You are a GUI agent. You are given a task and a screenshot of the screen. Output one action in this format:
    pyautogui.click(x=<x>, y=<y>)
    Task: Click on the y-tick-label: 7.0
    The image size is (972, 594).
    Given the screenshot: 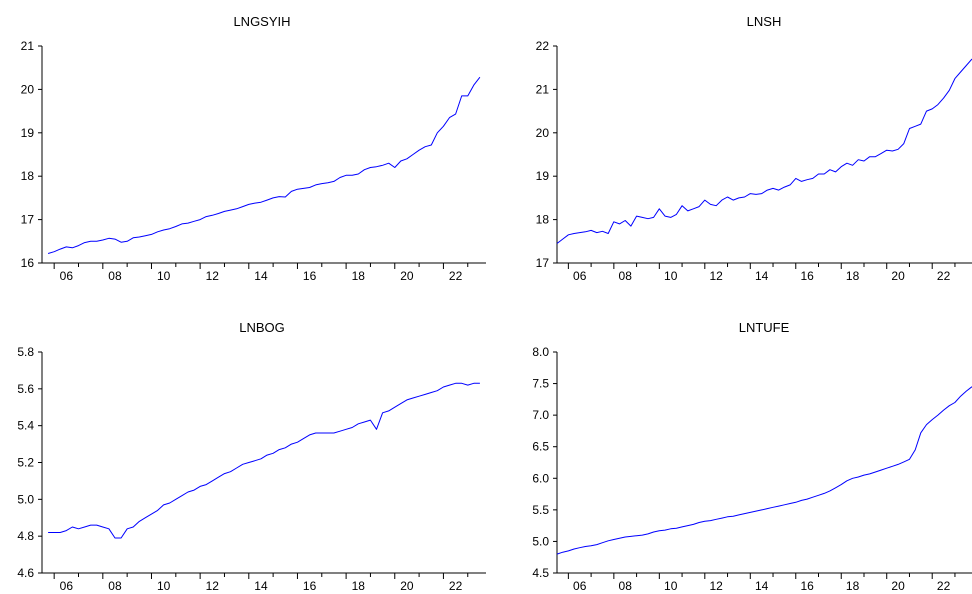 What is the action you would take?
    pyautogui.click(x=540, y=415)
    